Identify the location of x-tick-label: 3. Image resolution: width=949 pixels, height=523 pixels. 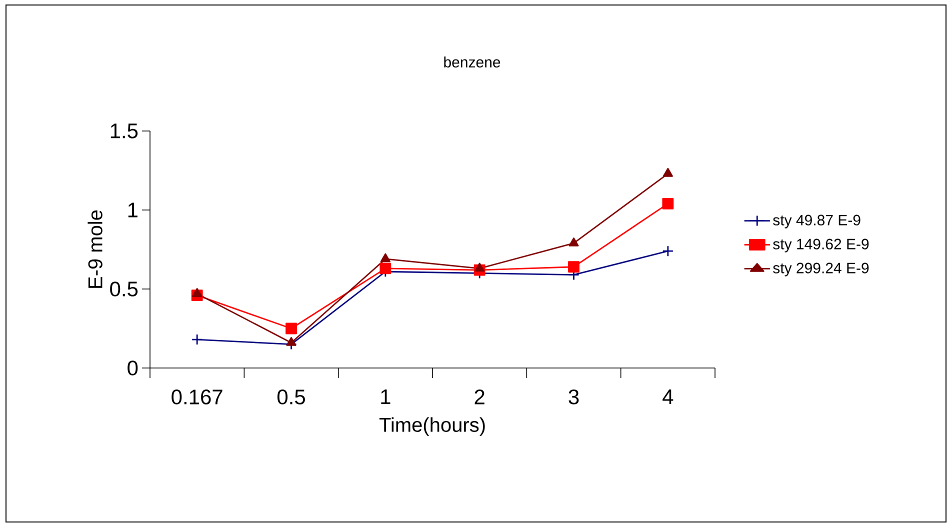
(573, 397).